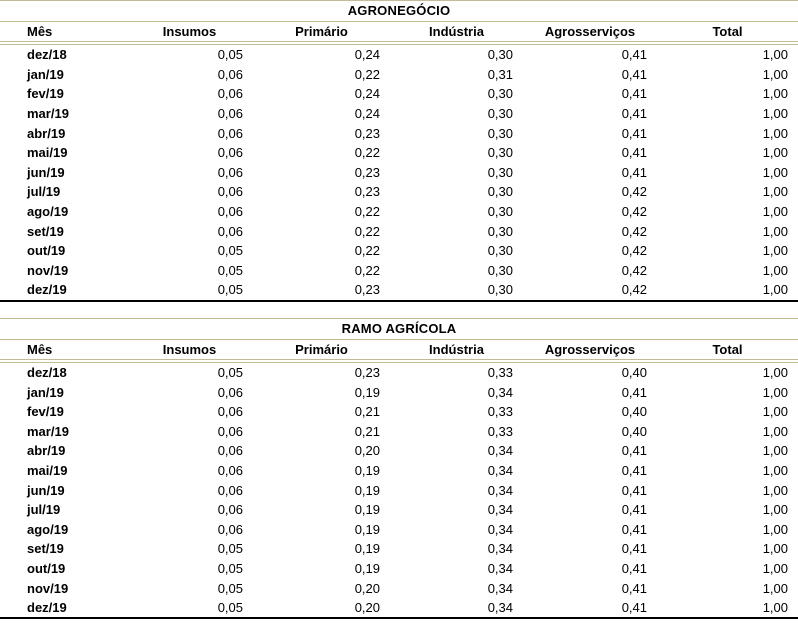 This screenshot has width=798, height=623. What do you see at coordinates (48, 529) in the screenshot?
I see `row-label: ago/19` at bounding box center [48, 529].